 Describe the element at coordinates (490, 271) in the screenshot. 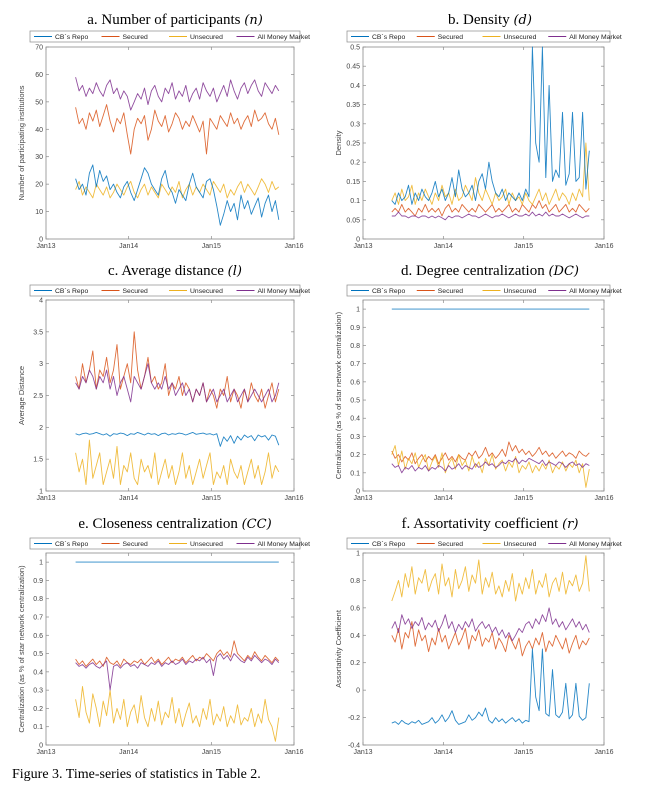

I see `chart-d-title: d. Degree centralization (DC)` at that location.